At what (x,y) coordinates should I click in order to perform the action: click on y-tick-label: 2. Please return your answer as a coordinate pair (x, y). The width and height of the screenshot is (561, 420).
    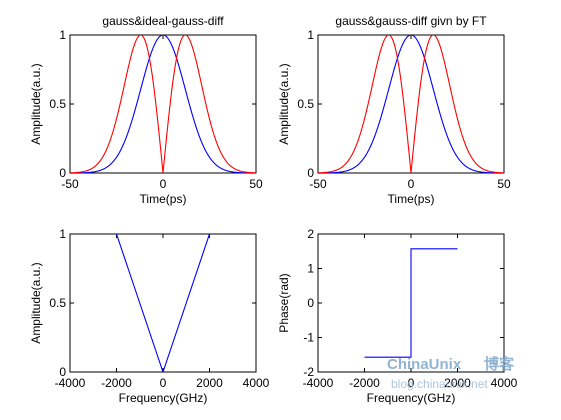
    Looking at the image, I should click on (310, 234).